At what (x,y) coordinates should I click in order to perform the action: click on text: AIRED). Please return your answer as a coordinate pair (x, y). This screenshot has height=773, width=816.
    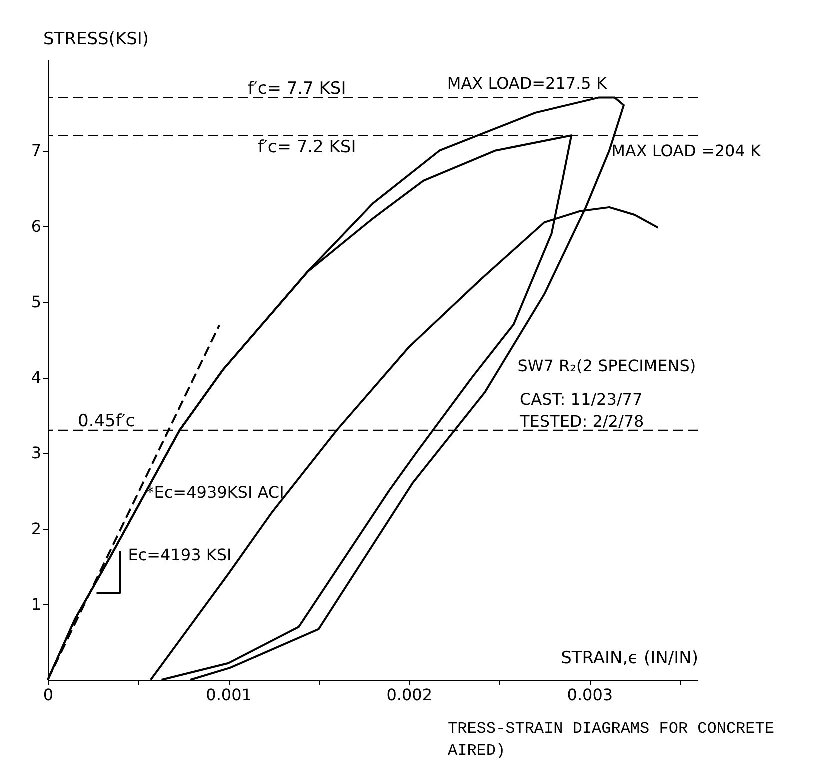
    Looking at the image, I should click on (477, 751).